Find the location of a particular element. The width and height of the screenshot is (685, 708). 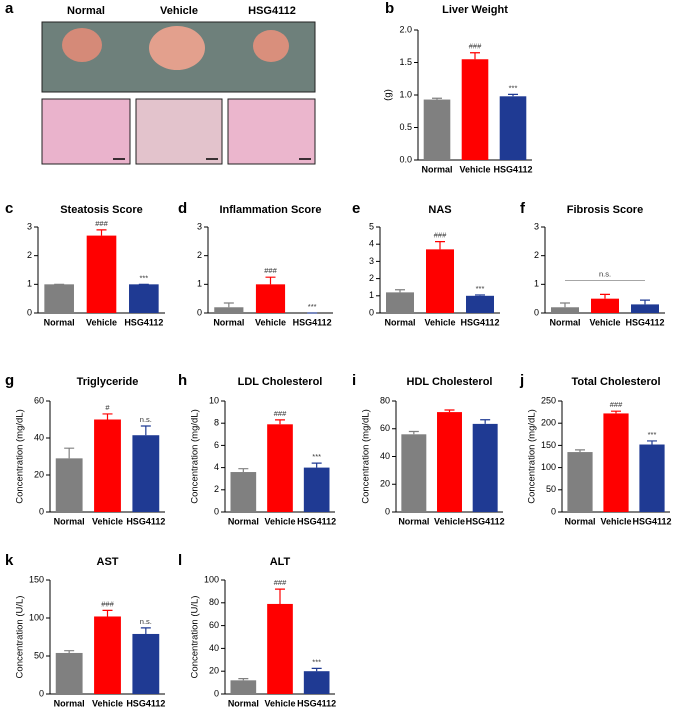

chart-title: Steatosis Score is located at coordinates (101, 210).